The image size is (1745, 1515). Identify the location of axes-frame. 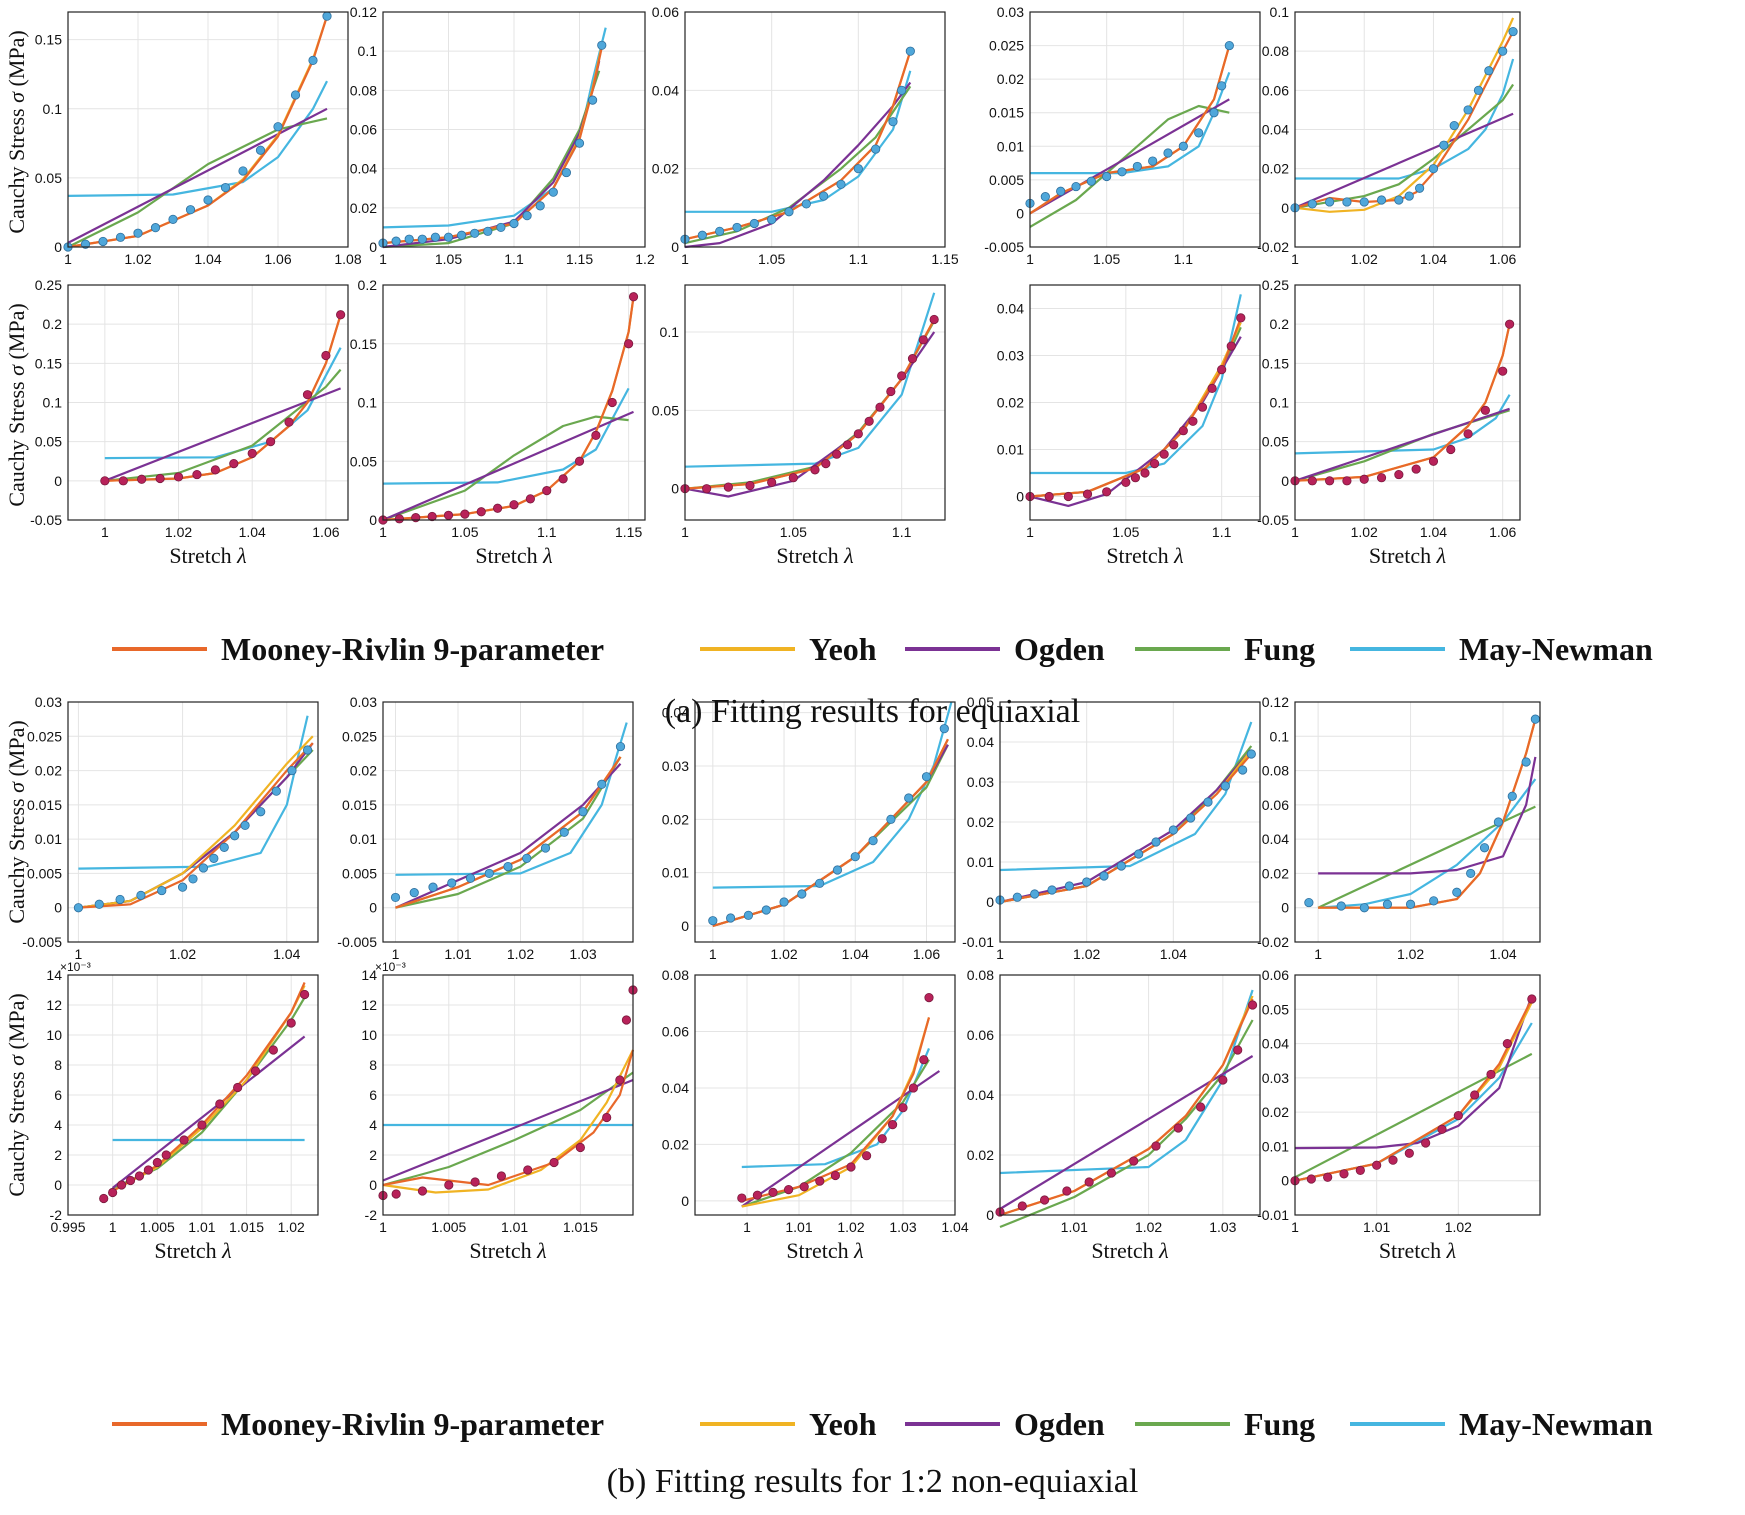
(1407, 402).